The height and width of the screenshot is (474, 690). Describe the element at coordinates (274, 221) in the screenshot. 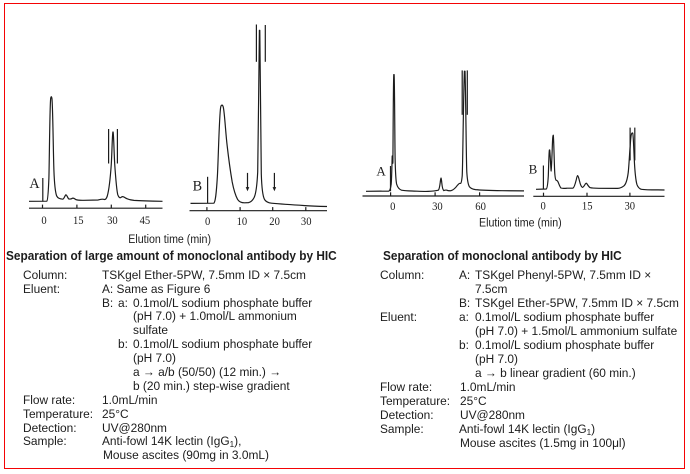

I see `svg-text: 20` at that location.